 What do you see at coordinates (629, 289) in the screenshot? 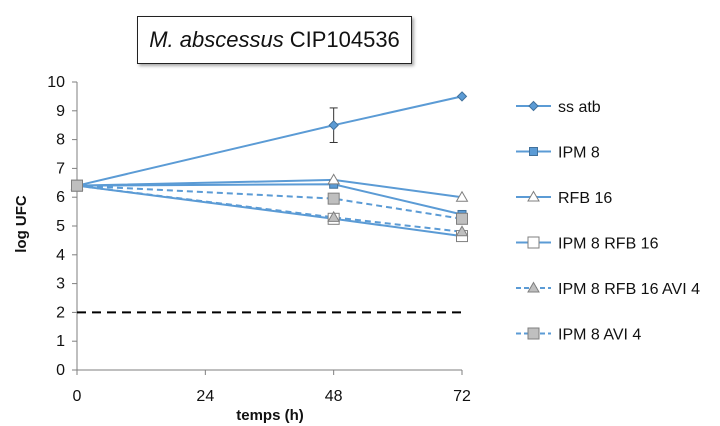
I see `legend-label: IPM 8 RFB 16 AVI 4` at bounding box center [629, 289].